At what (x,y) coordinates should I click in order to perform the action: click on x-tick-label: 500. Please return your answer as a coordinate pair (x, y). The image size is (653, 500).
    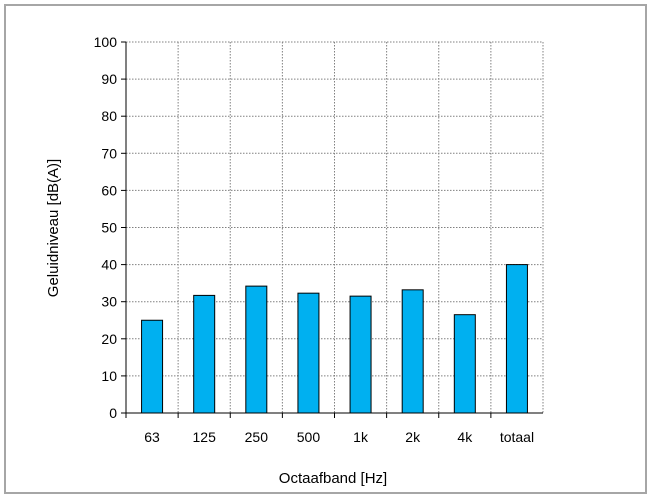
    Looking at the image, I should click on (309, 437).